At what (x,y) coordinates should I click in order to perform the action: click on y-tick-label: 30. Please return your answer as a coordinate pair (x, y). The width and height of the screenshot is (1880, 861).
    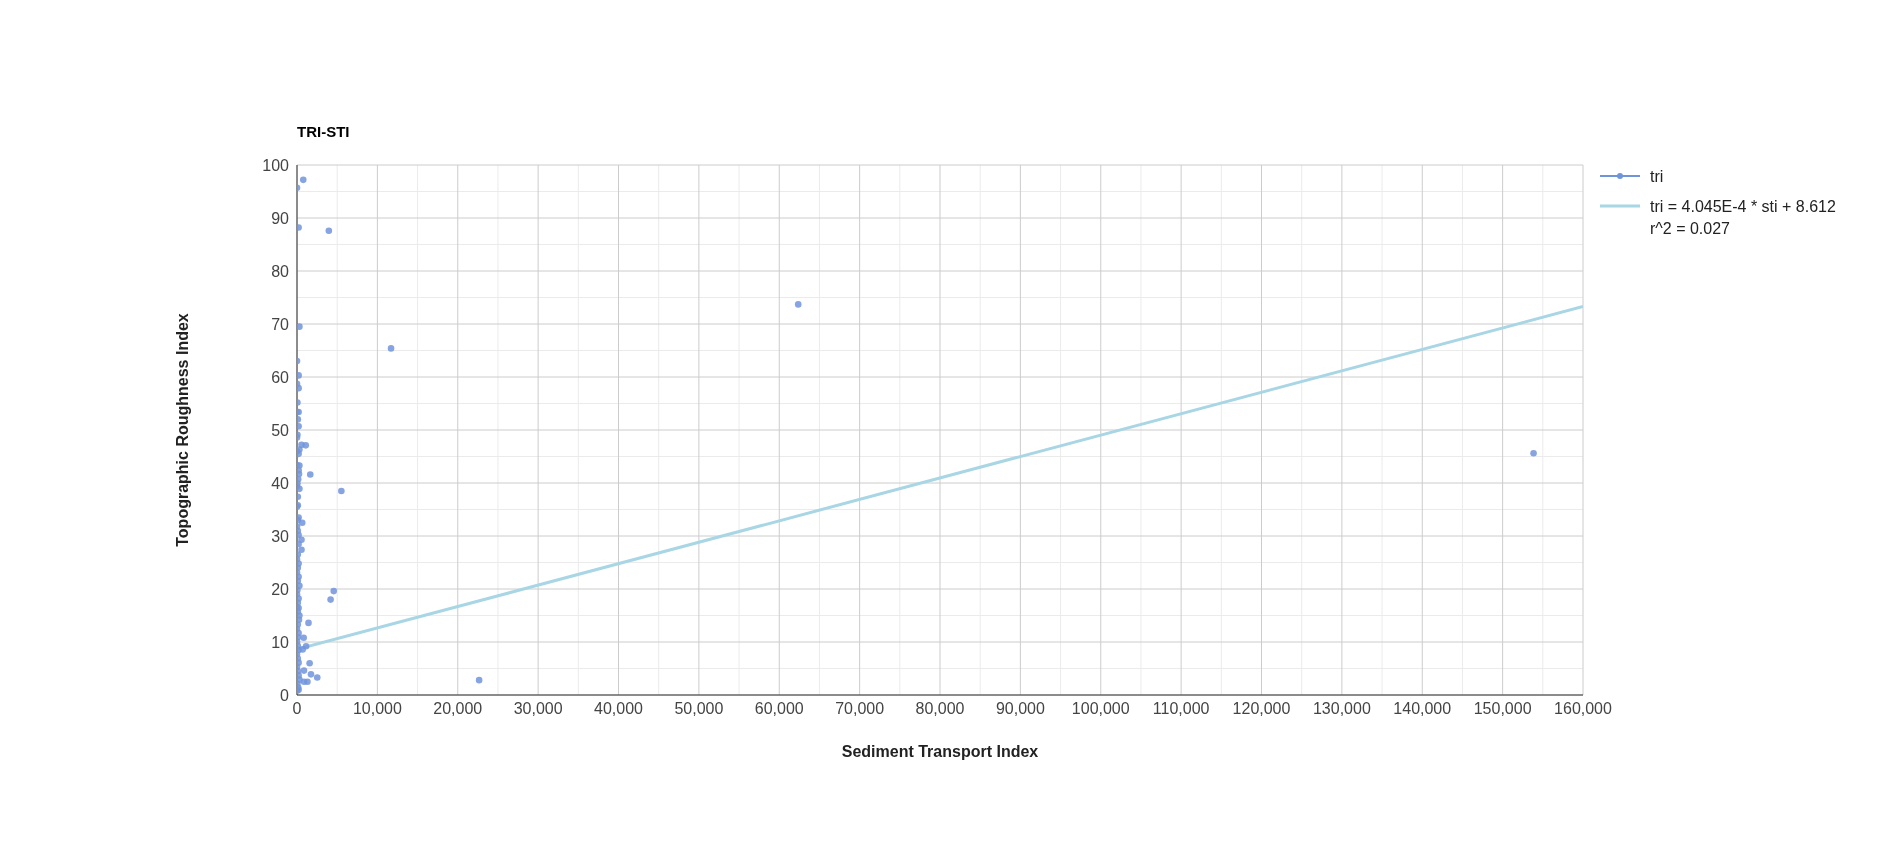
    Looking at the image, I should click on (280, 536).